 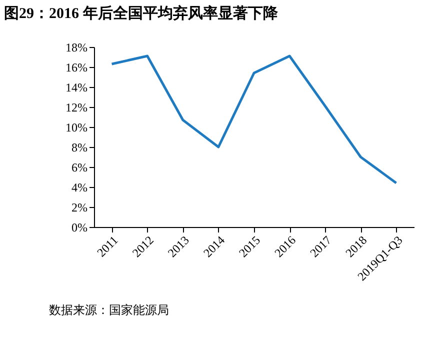 I want to click on y-tick-label: 12%, so click(x=77, y=107).